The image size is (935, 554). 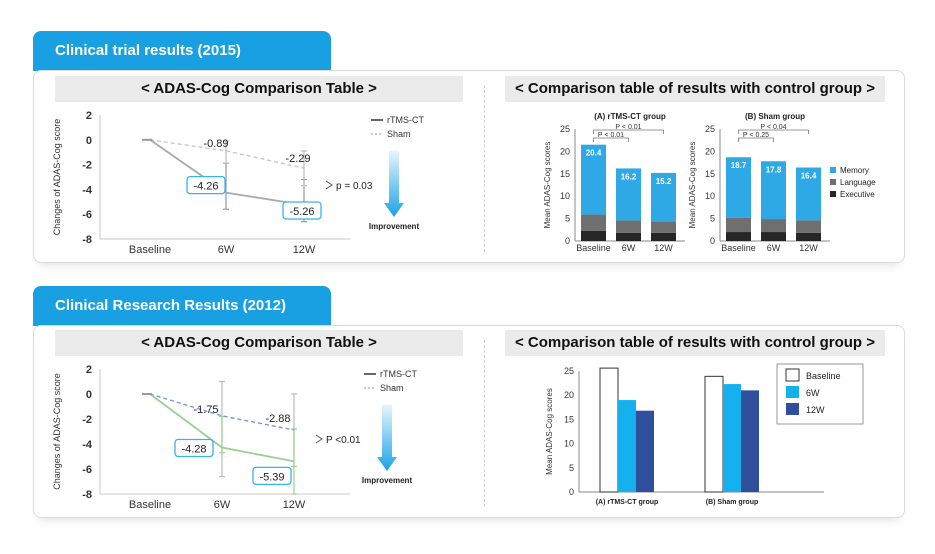 What do you see at coordinates (774, 169) in the screenshot?
I see `bar-total-label: 17.8` at bounding box center [774, 169].